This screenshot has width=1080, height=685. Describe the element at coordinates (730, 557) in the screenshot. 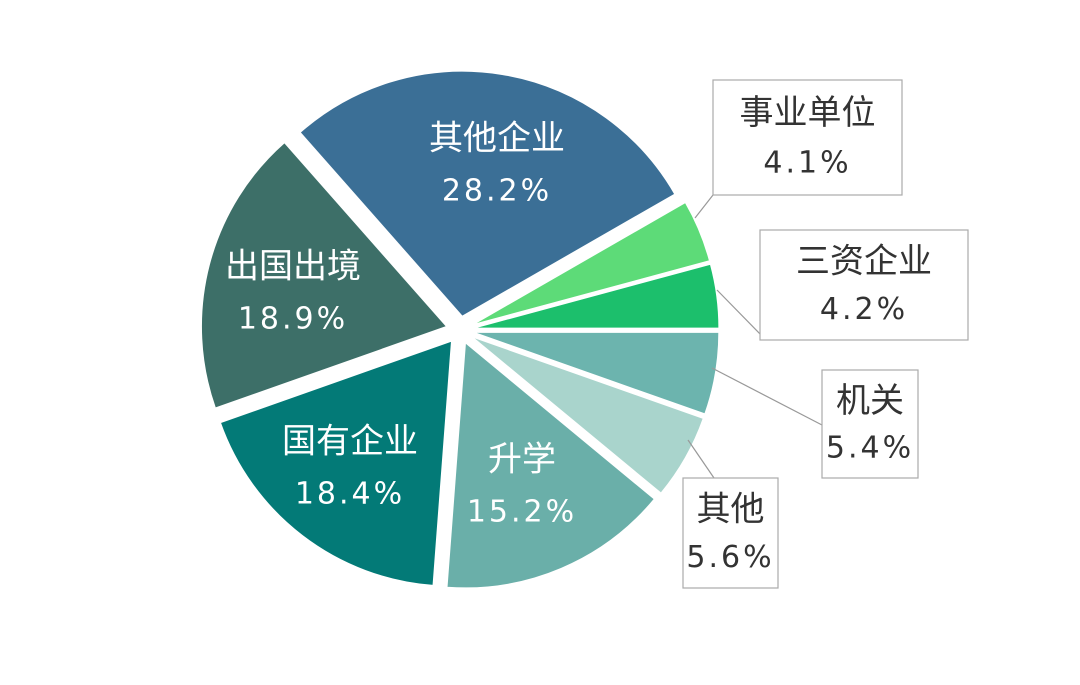

I see `callout-value: 5.6%` at that location.